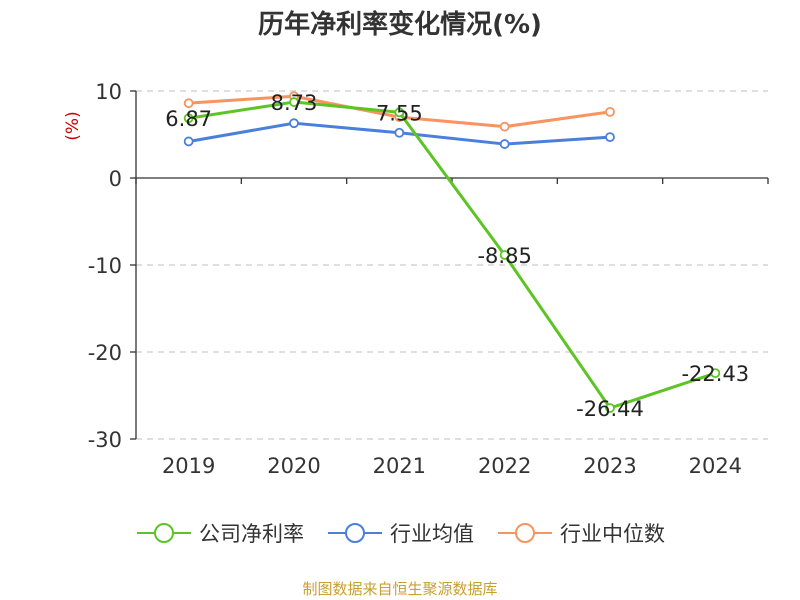 The width and height of the screenshot is (800, 600). I want to click on legend-swatch-industry-median, so click(525, 533).